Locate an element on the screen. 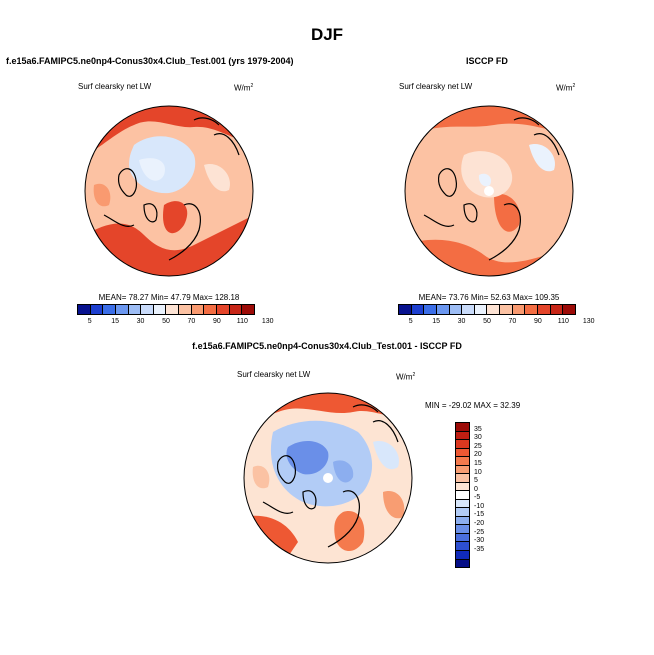 This screenshot has width=654, height=655. panel3-variable: Surf clearsky net LW is located at coordinates (274, 374).